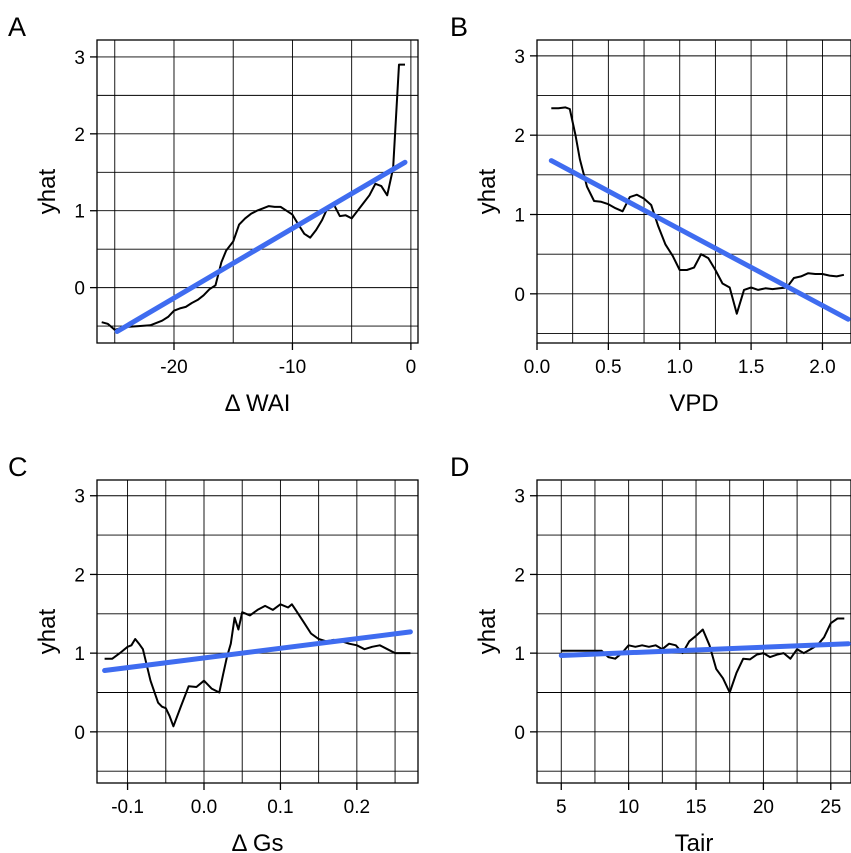 This screenshot has height=853, width=851. What do you see at coordinates (411, 367) in the screenshot?
I see `x-tick-label: 0` at bounding box center [411, 367].